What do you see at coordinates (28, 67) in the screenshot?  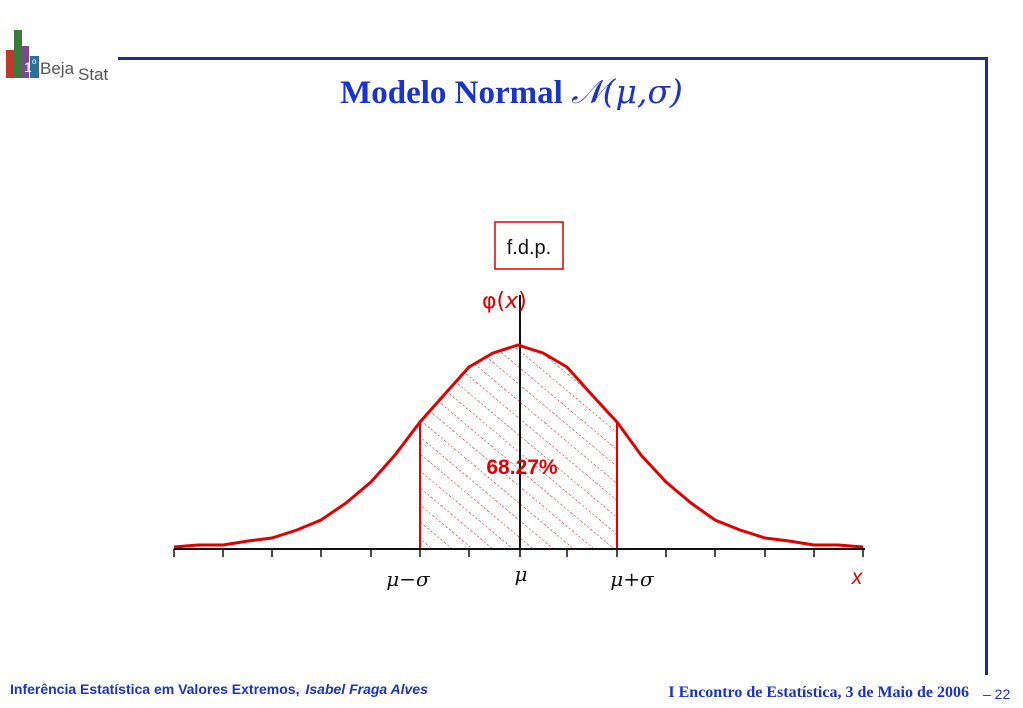 I see `svg-text: 1` at bounding box center [28, 67].